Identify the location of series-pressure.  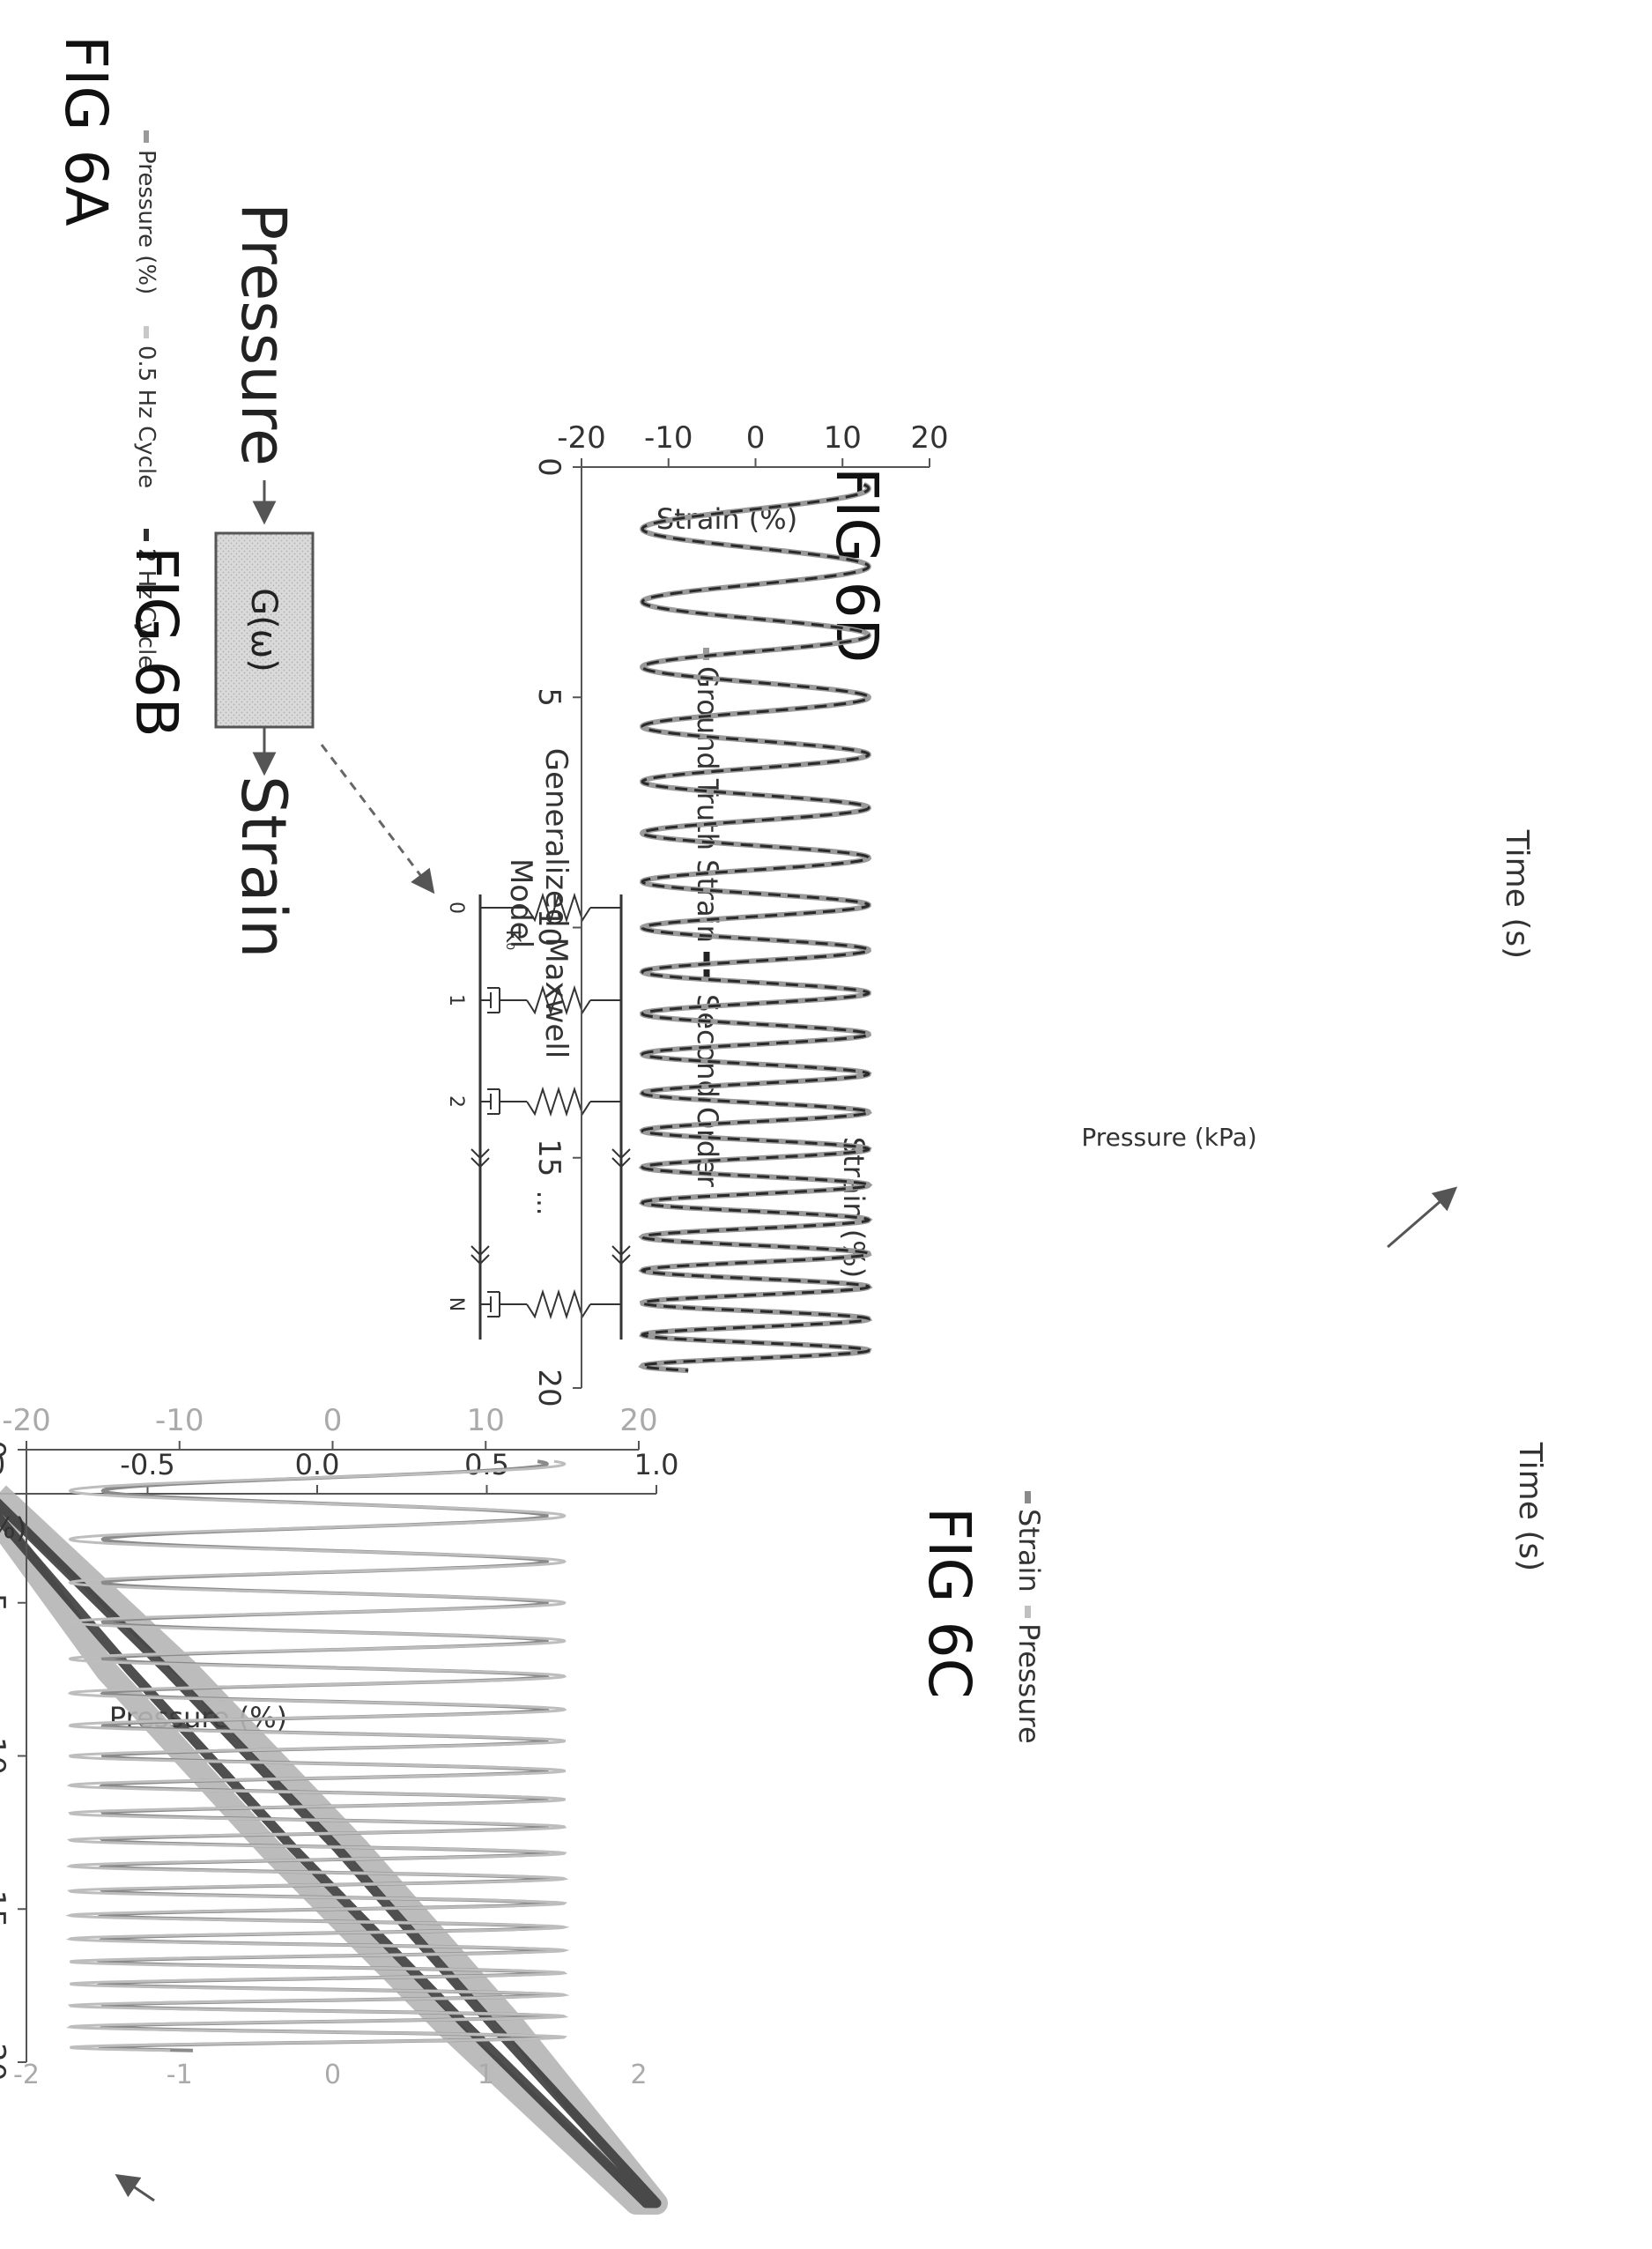
(317, 1756).